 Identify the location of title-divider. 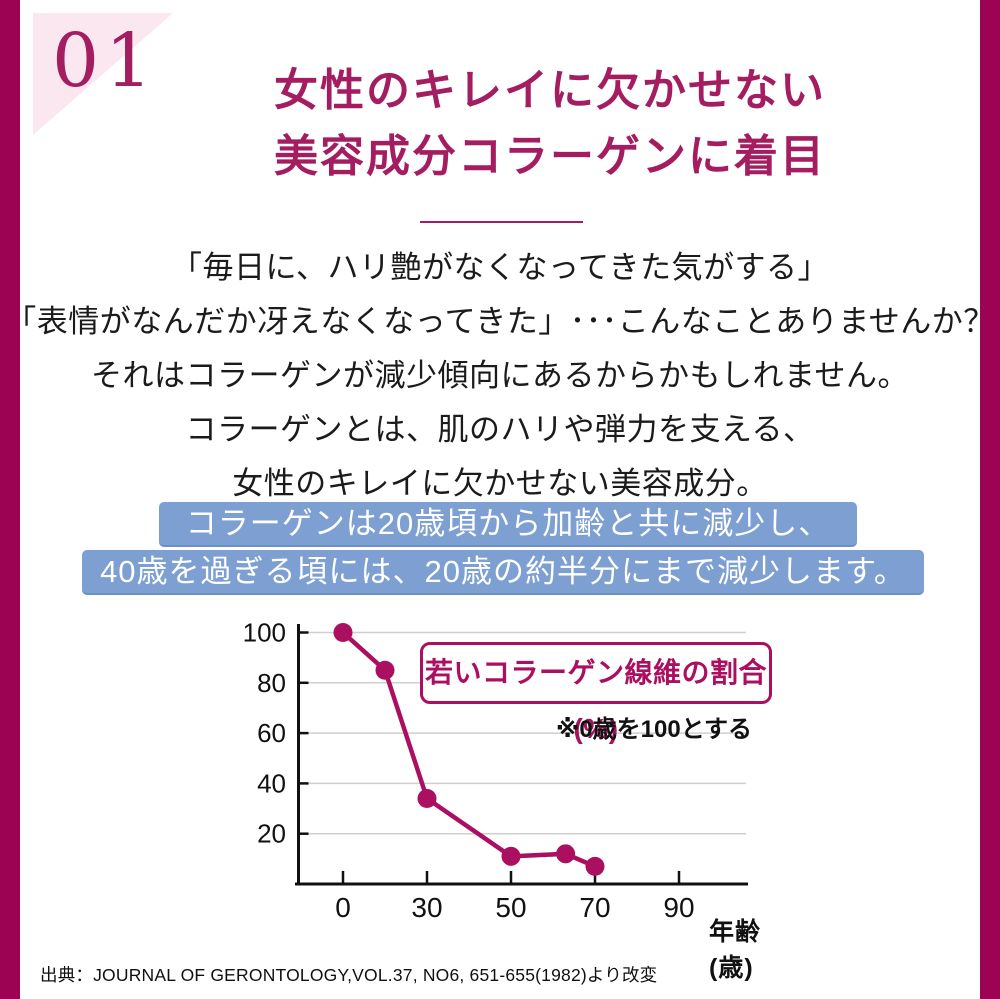
(501, 222).